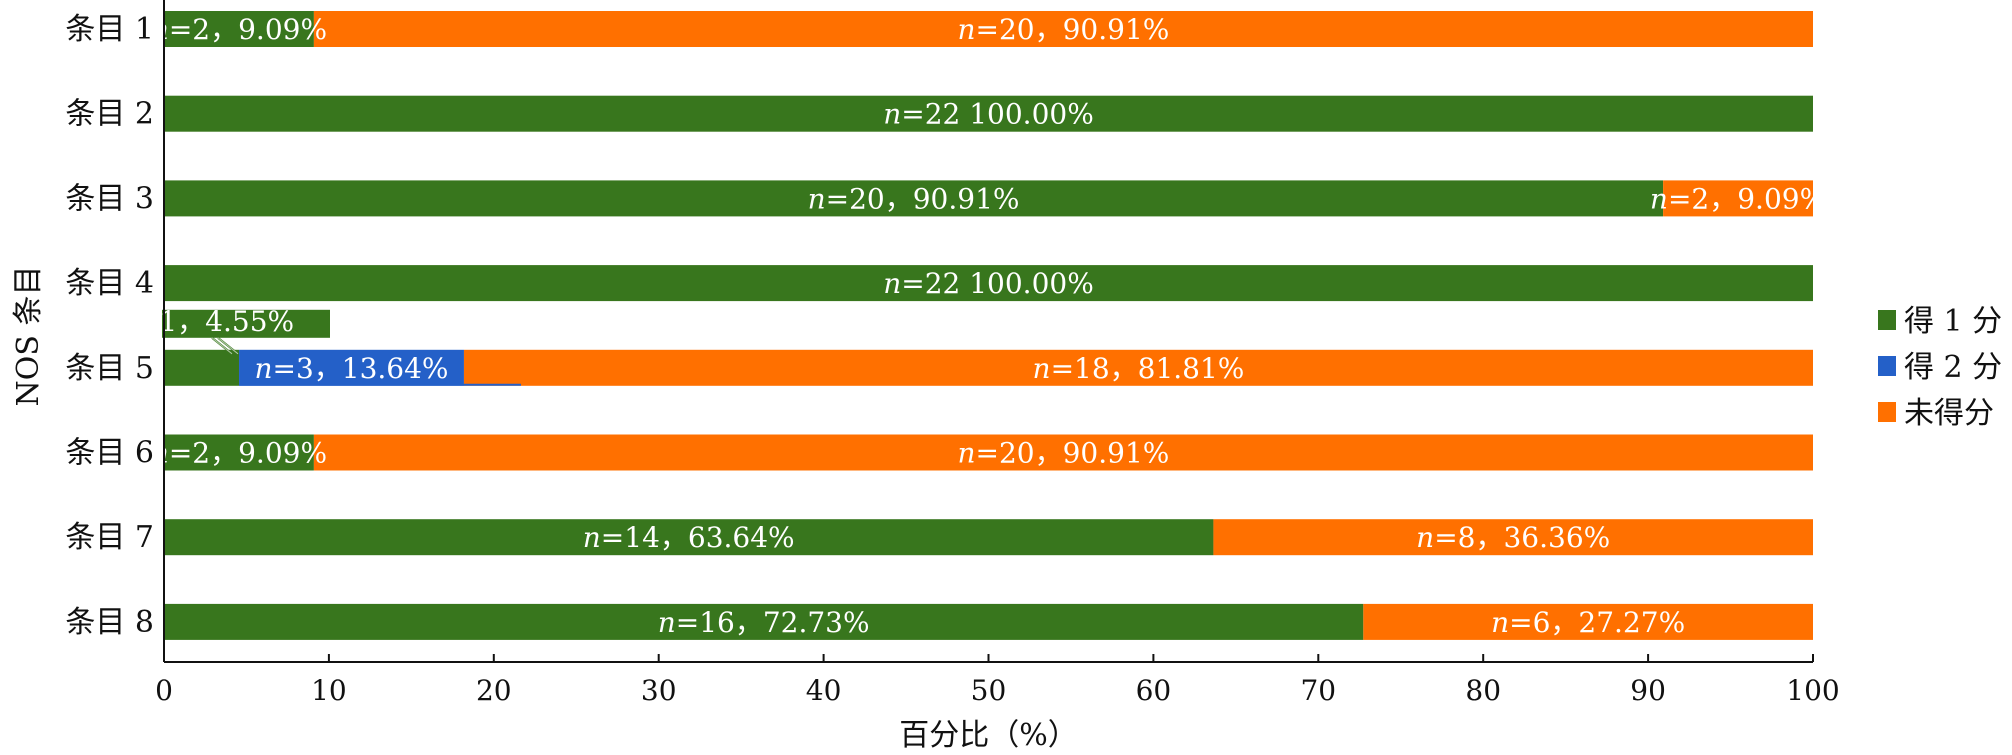  I want to click on legend-label: 得 1 分, so click(1953, 321).